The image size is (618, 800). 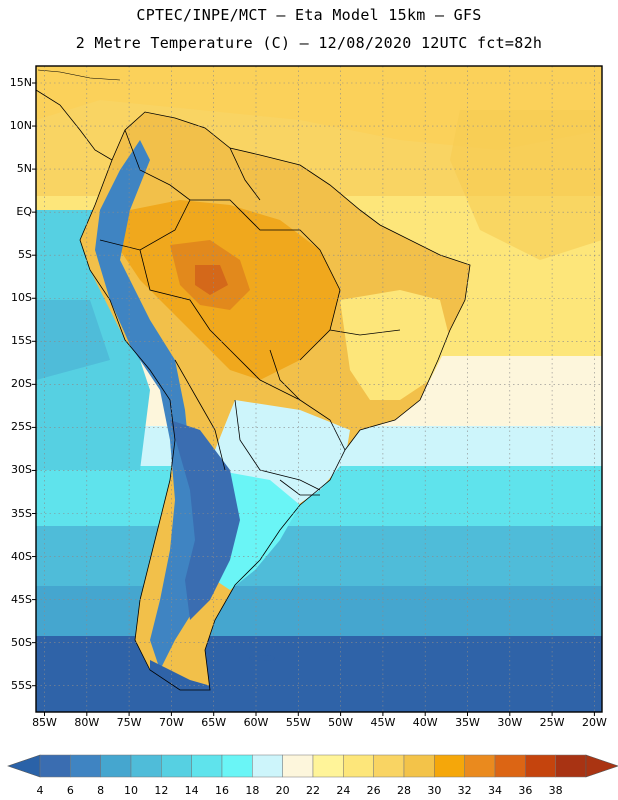 What do you see at coordinates (24, 766) in the screenshot?
I see `colorbar-low-arrow` at bounding box center [24, 766].